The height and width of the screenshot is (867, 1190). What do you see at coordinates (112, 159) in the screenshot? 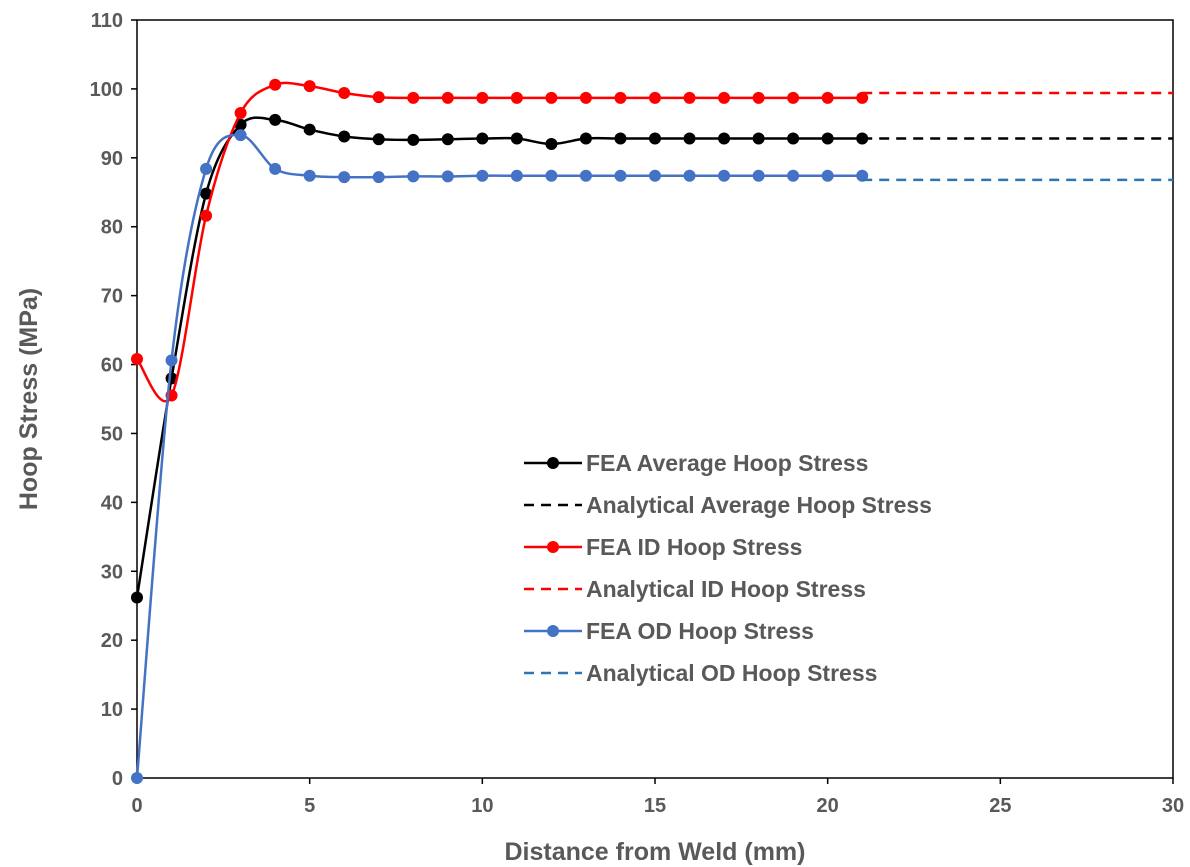
I see `y-tick-label: 90` at bounding box center [112, 159].